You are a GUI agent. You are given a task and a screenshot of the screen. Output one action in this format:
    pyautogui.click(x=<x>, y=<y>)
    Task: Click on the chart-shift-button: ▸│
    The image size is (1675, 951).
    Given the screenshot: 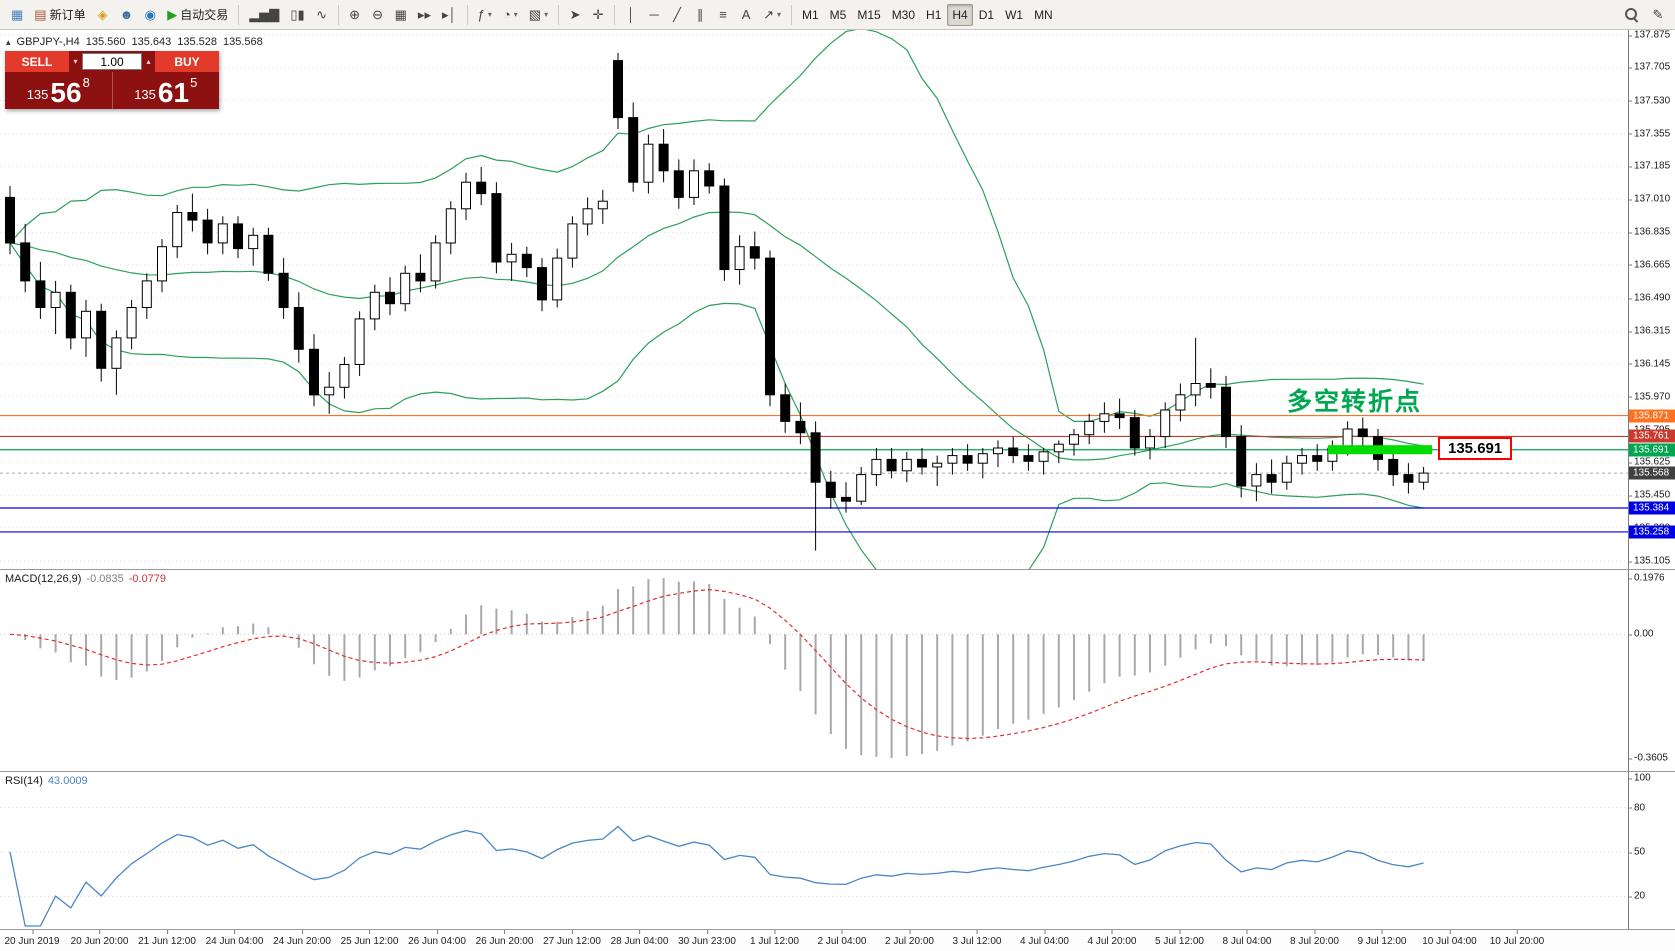 What is the action you would take?
    pyautogui.click(x=449, y=15)
    